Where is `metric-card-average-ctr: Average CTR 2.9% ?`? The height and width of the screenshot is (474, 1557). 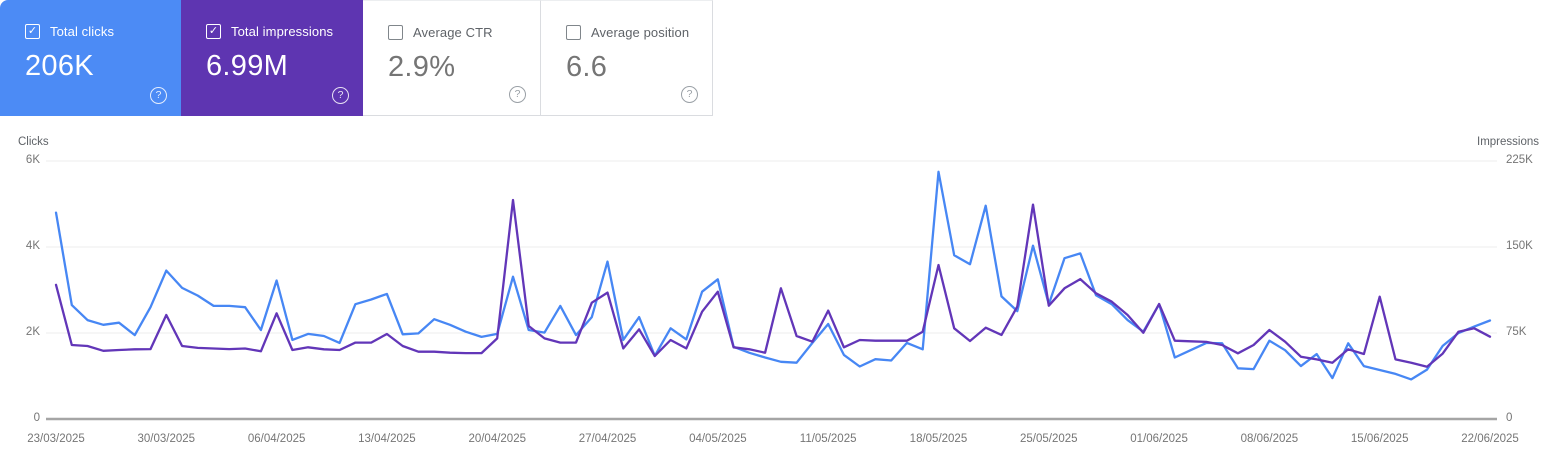
metric-card-average-ctr: Average CTR 2.9% ? is located at coordinates (452, 58).